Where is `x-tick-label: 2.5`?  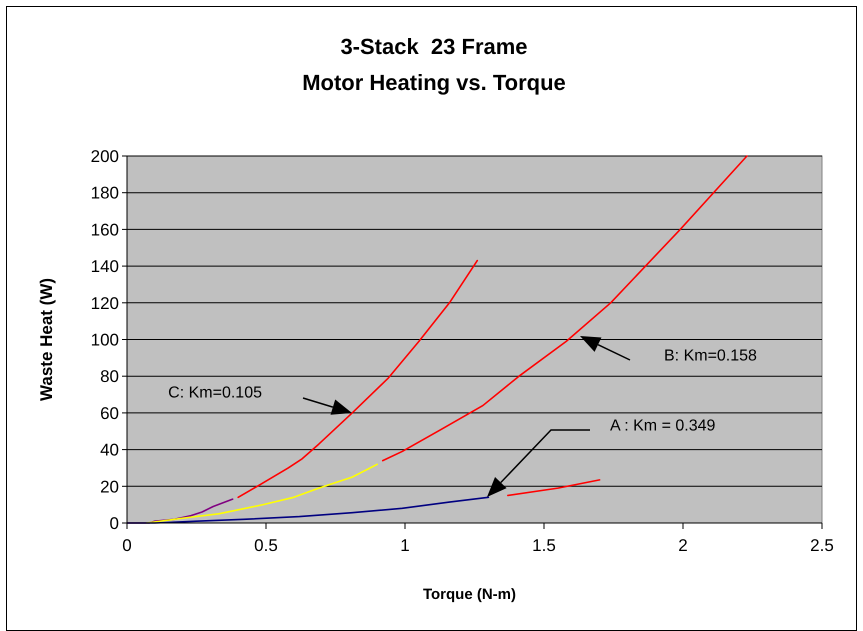
x-tick-label: 2.5 is located at coordinates (822, 545).